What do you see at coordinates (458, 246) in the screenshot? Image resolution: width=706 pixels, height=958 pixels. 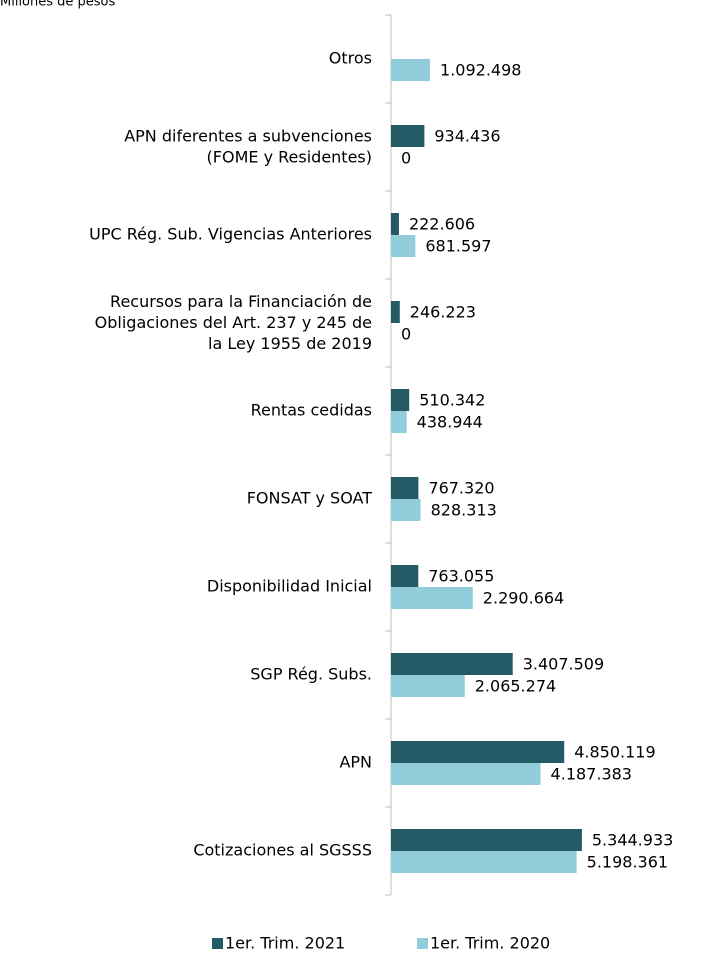 I see `value-label: 681.597` at bounding box center [458, 246].